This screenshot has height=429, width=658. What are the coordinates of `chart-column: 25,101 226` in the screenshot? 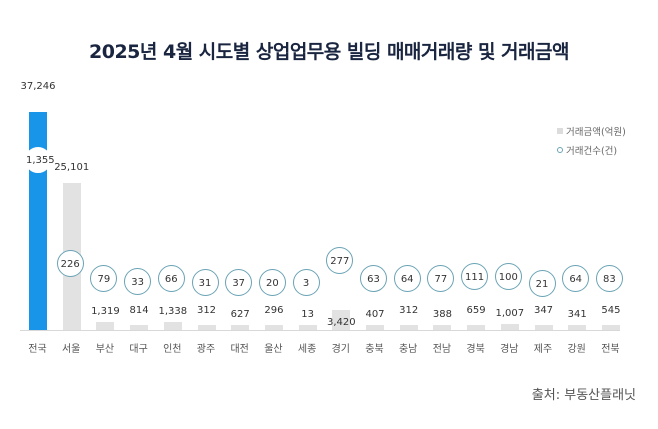 It's located at (71, 212).